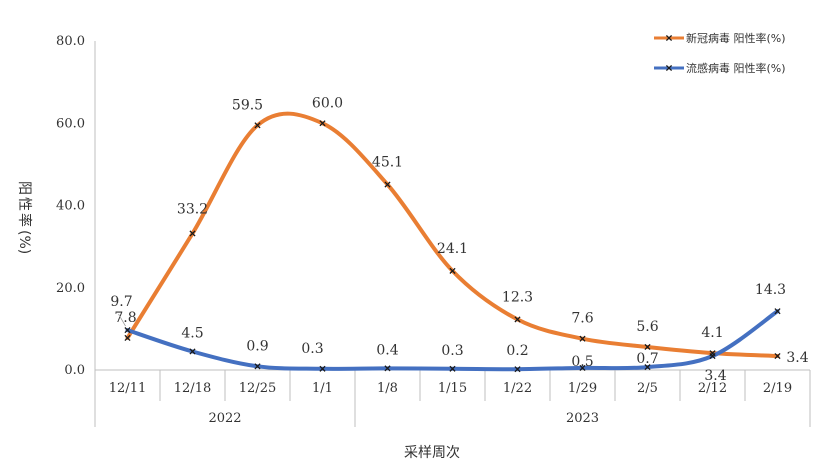 This screenshot has width=835, height=472. What do you see at coordinates (736, 38) in the screenshot?
I see `legend-label: 新冠病毒 阳性率(%)` at bounding box center [736, 38].